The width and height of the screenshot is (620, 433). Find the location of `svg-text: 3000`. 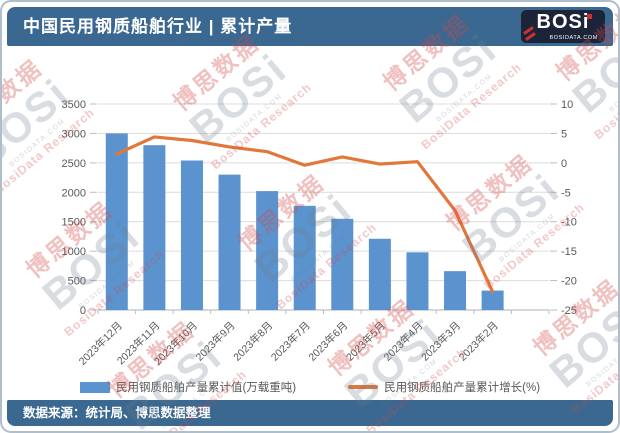

svg-text: 3000 is located at coordinates (74, 134).